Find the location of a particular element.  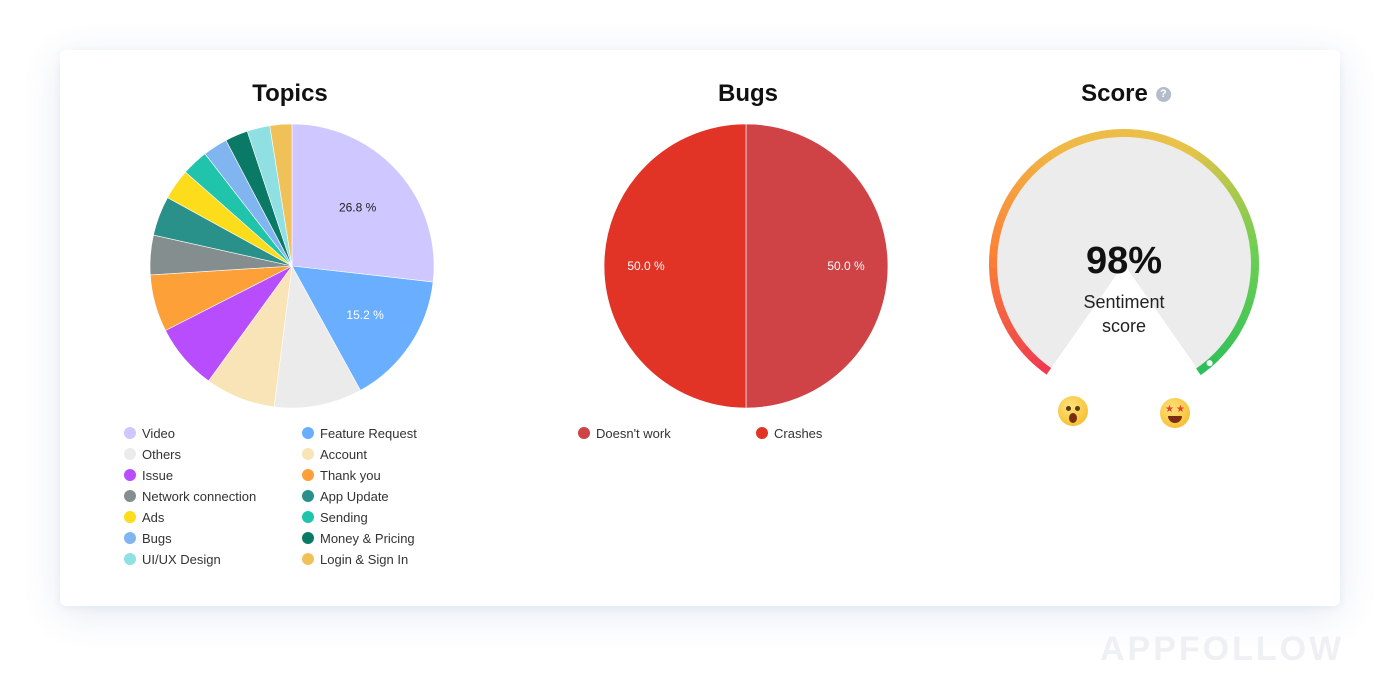

legend-item-app-update: App Update is located at coordinates (391, 496).